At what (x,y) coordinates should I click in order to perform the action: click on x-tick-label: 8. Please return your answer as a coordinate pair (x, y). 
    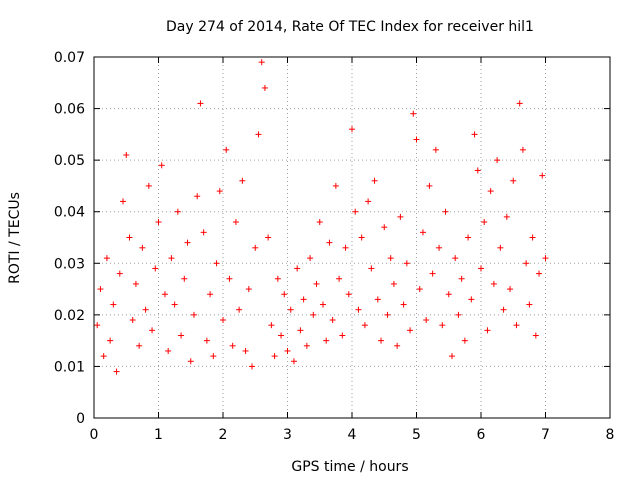
    Looking at the image, I should click on (610, 435).